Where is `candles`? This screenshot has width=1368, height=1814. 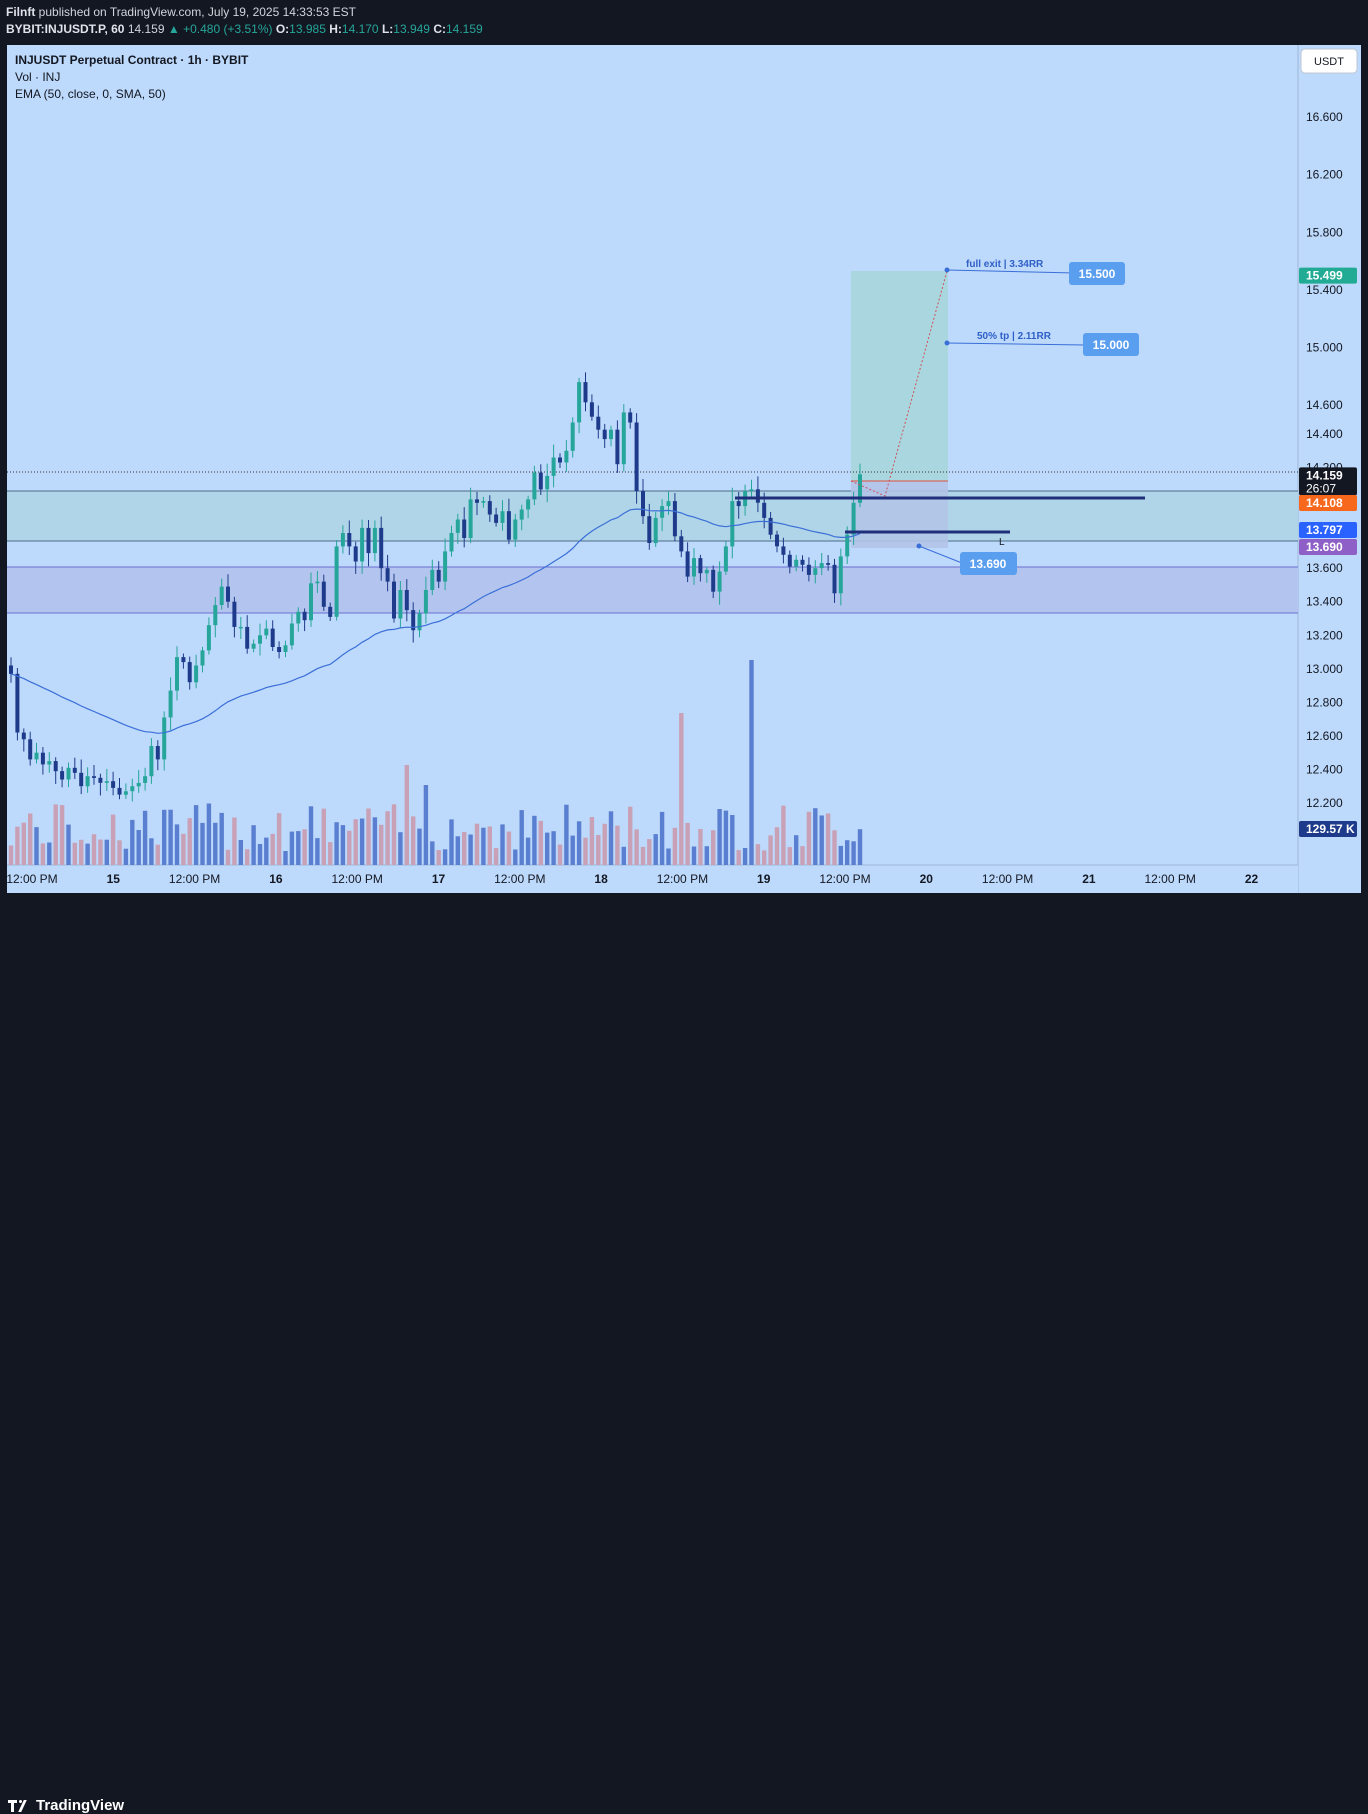 candles is located at coordinates (435, 587).